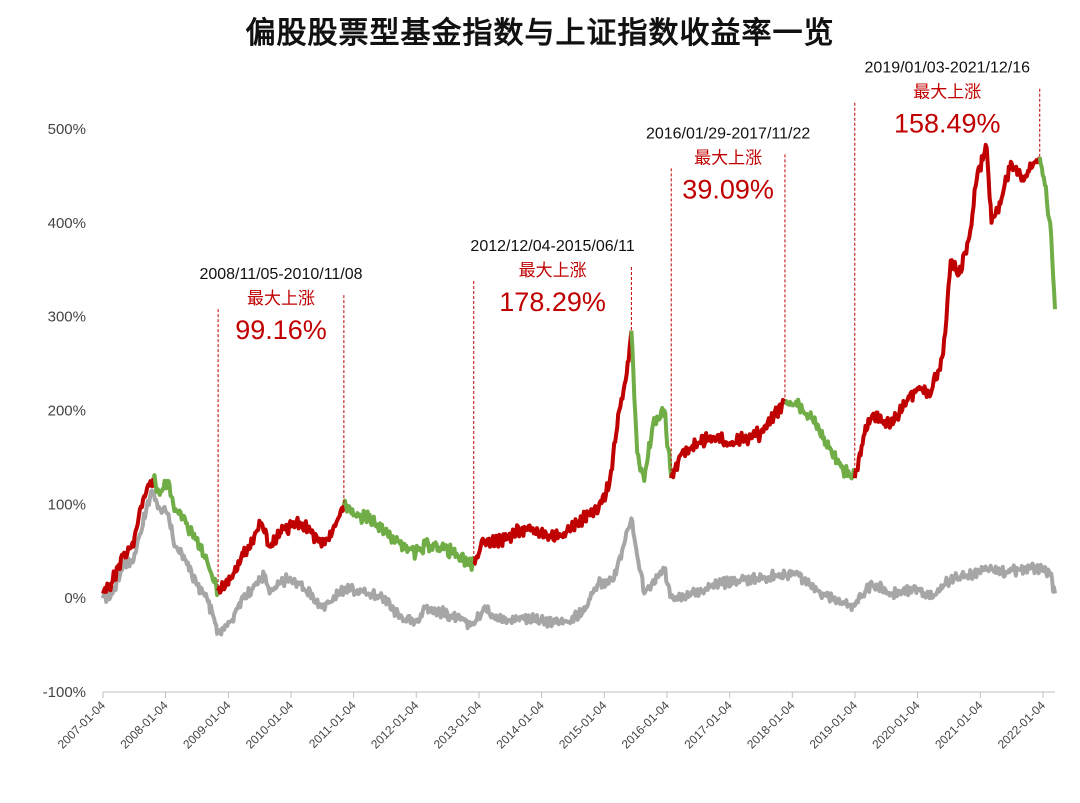 This screenshot has height=803, width=1080. What do you see at coordinates (646, 725) in the screenshot?
I see `x-tick-label: 2016-01-04` at bounding box center [646, 725].